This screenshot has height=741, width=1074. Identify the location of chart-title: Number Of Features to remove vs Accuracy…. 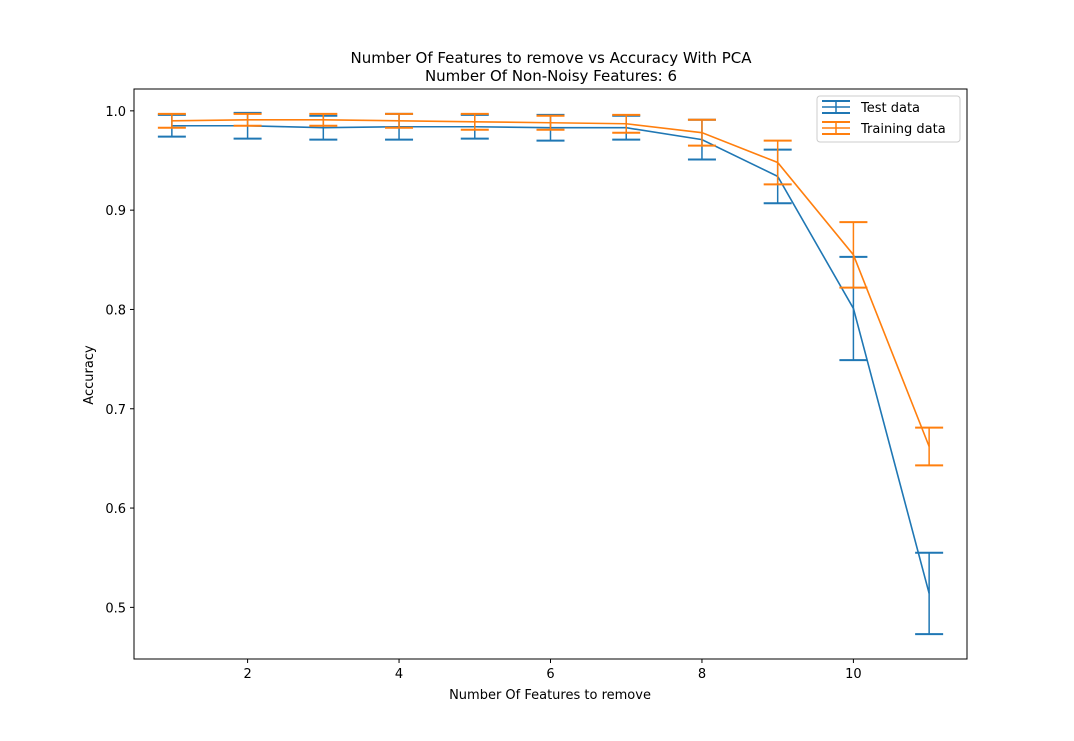
(551, 58).